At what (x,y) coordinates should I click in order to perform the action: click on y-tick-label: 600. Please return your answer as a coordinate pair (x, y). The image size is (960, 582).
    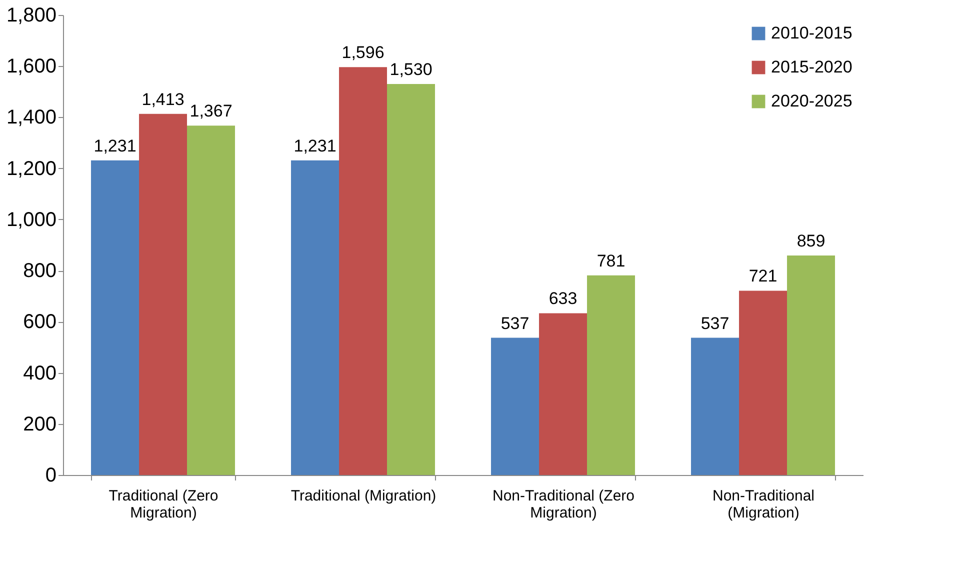
    Looking at the image, I should click on (39, 322).